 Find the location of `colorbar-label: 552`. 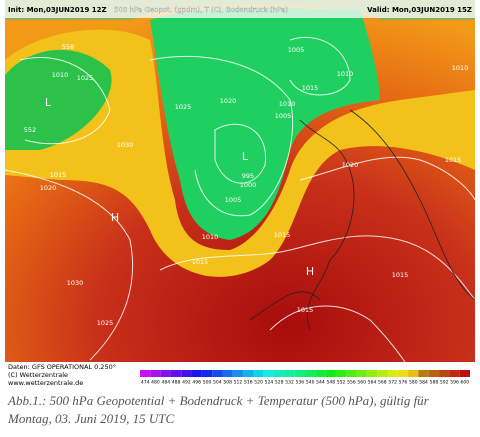

colorbar-label: 552 is located at coordinates (341, 383).